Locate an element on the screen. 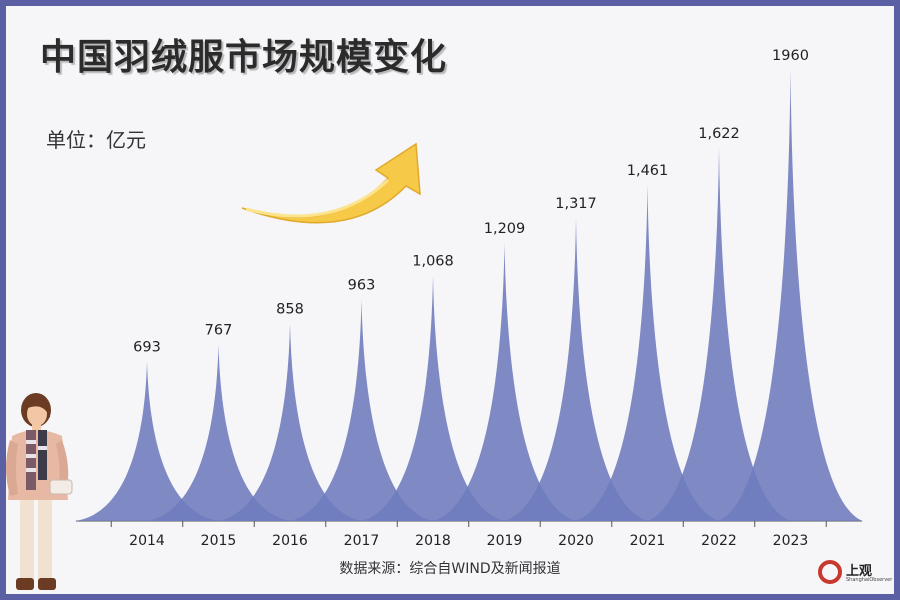 Image resolution: width=900 pixels, height=600 pixels. peak-2016 is located at coordinates (290, 422).